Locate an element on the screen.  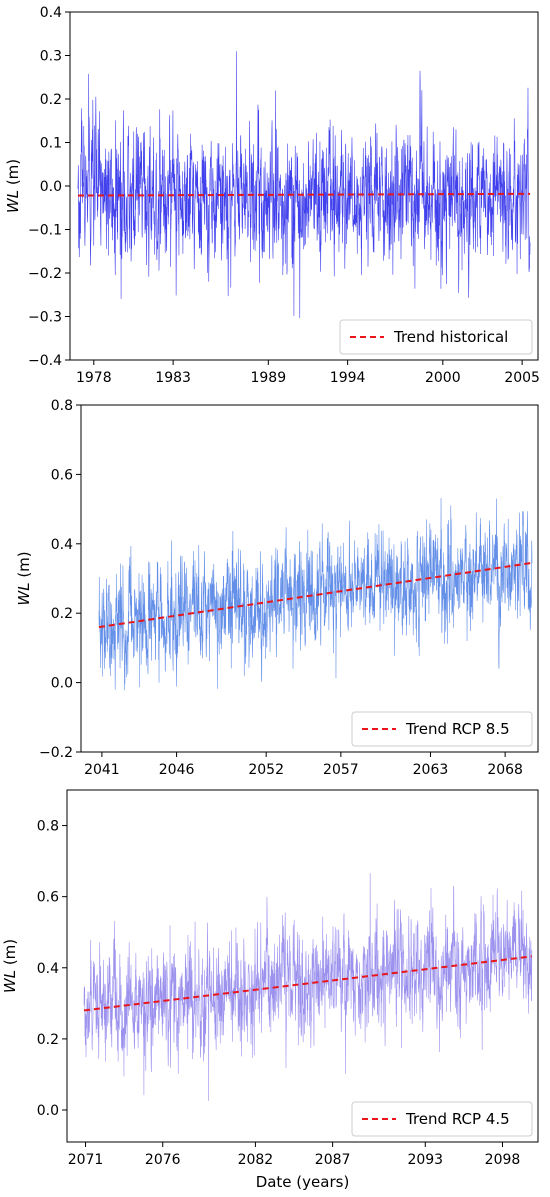
x-tick-label: 2087 is located at coordinates (333, 1160).